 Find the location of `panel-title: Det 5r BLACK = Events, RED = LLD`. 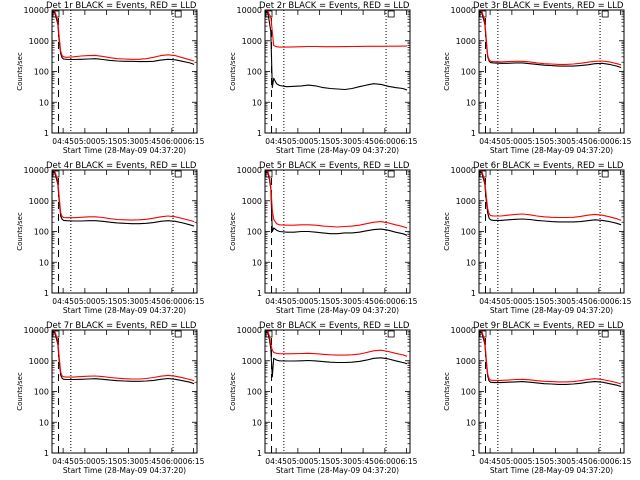

panel-title: Det 5r BLACK = Events, RED = LLD is located at coordinates (334, 166).